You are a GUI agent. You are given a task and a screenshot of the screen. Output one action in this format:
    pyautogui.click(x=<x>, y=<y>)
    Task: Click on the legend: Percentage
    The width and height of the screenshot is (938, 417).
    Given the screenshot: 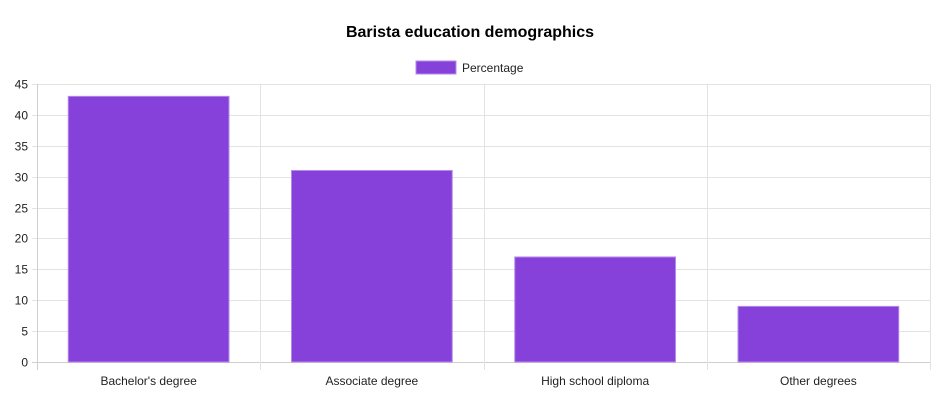 What is the action you would take?
    pyautogui.click(x=469, y=67)
    